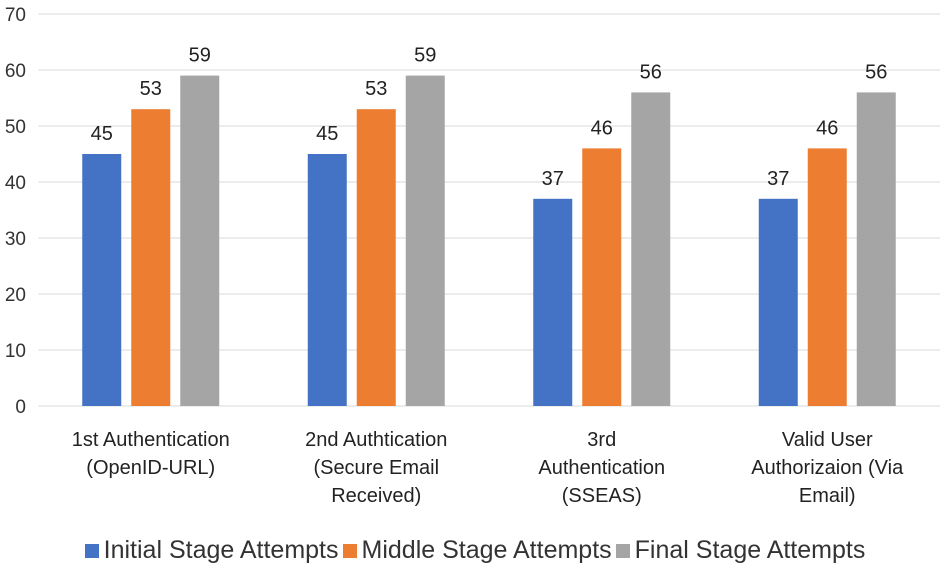 The width and height of the screenshot is (950, 570). Describe the element at coordinates (151, 454) in the screenshot. I see `x-category-label: 1st Authentication (OpenID-URL)` at that location.